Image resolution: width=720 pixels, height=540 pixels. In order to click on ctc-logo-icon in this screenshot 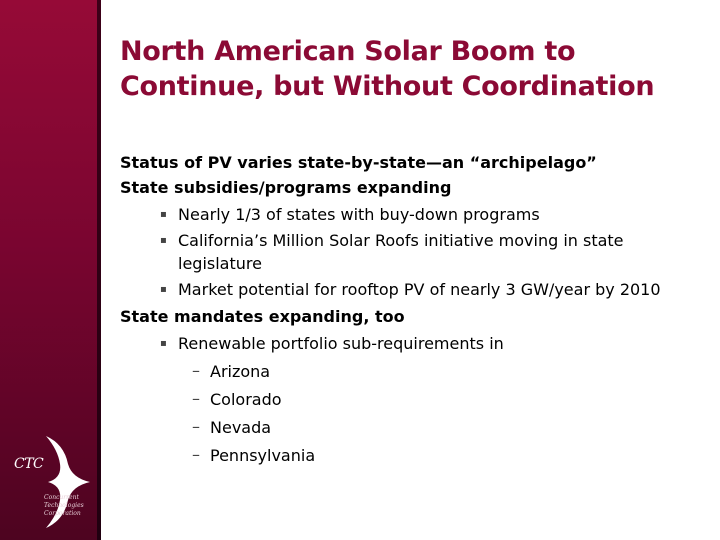, I will do `click(68, 482)`.